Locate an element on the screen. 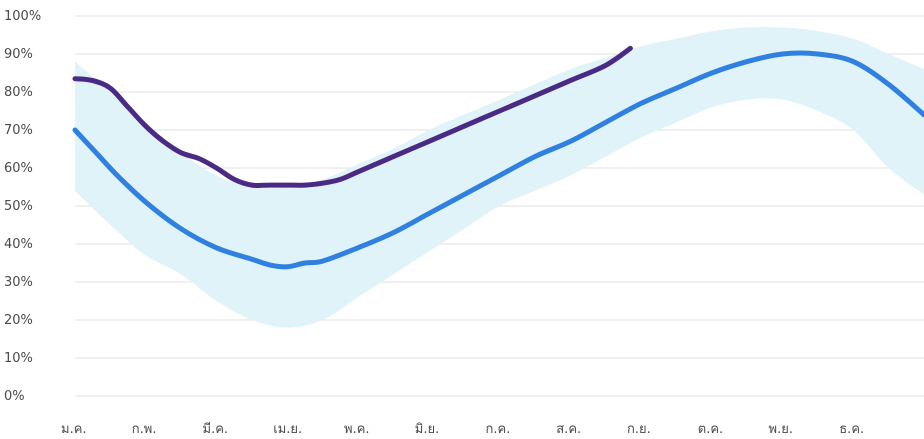  x-tick-label: ก.ค. is located at coordinates (498, 429).